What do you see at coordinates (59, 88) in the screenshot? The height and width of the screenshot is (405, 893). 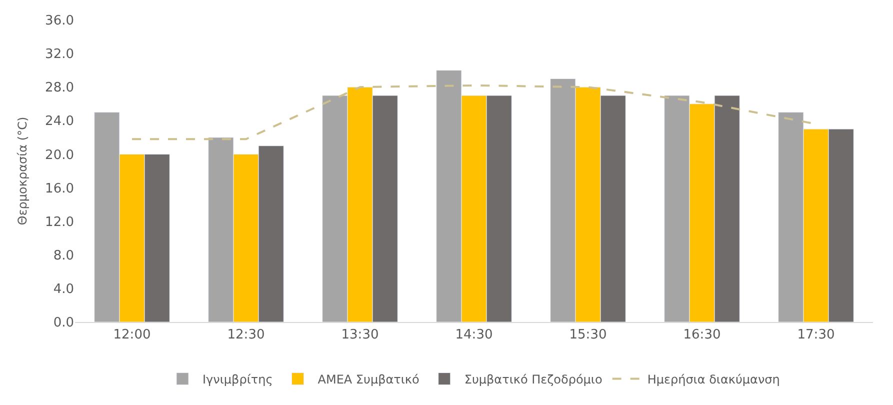 I see `y-tick-label: 28.0` at bounding box center [59, 88].